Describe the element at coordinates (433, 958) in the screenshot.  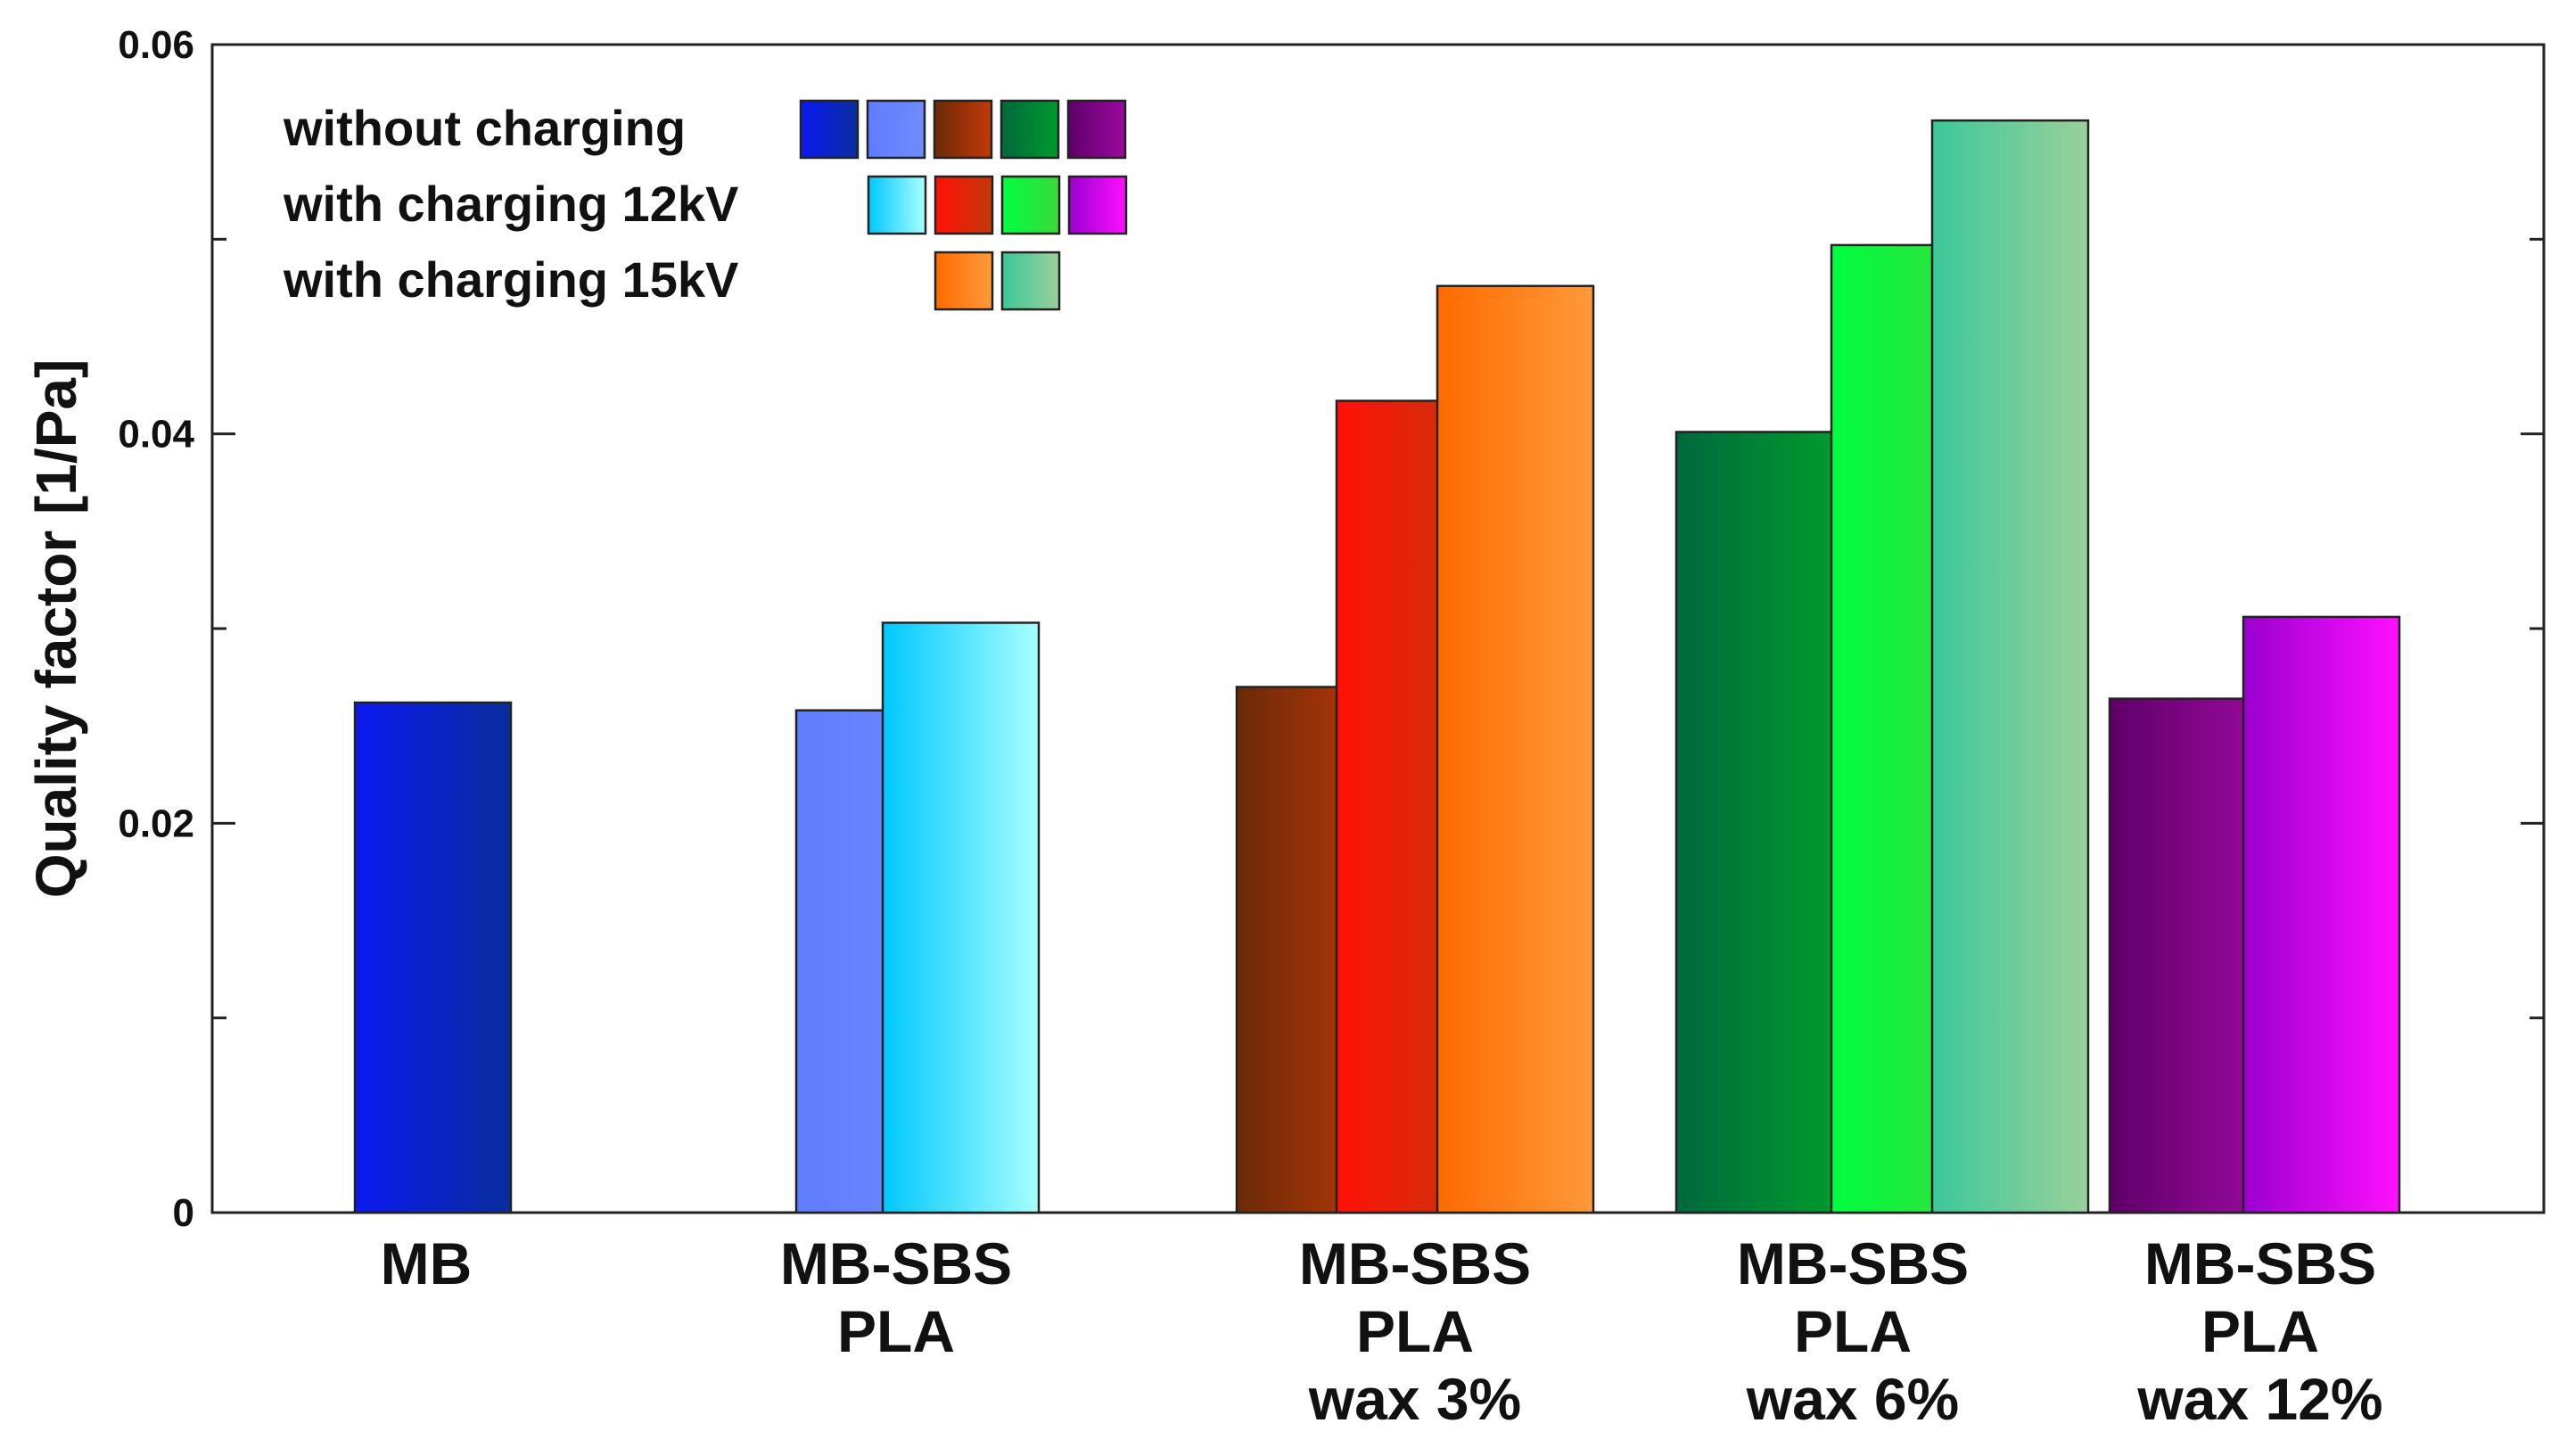
I see `bar-1-without-charging` at that location.